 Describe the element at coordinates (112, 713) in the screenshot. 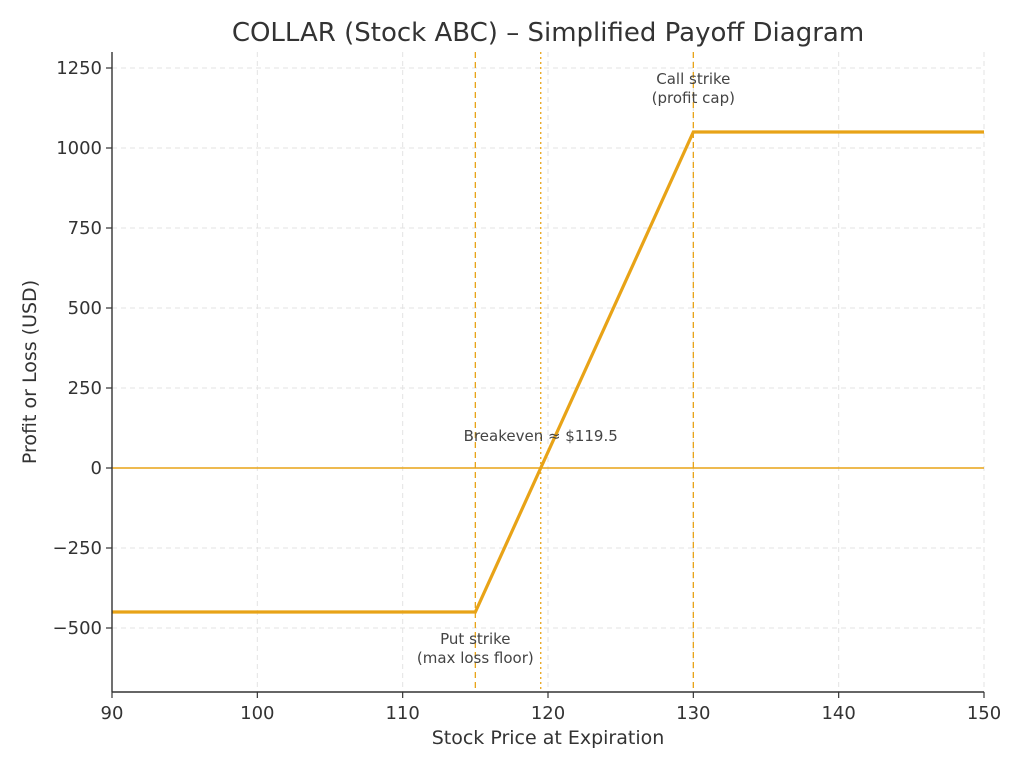

I see `x-tick-label: 90` at that location.